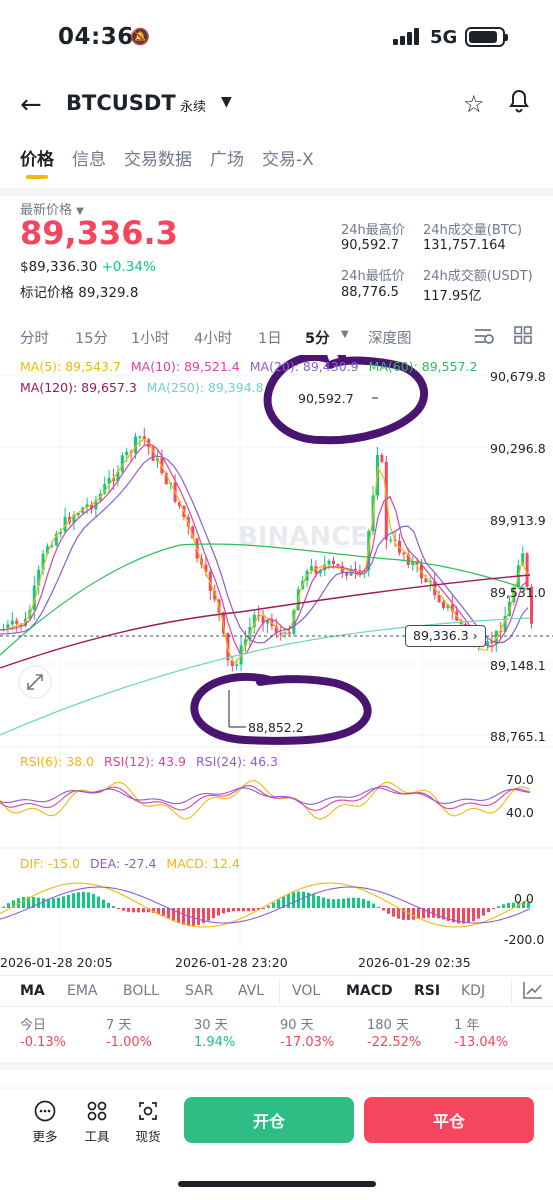 The image size is (553, 1200). What do you see at coordinates (414, 962) in the screenshot?
I see `time-tick: 2026-01-29 02:35` at bounding box center [414, 962].